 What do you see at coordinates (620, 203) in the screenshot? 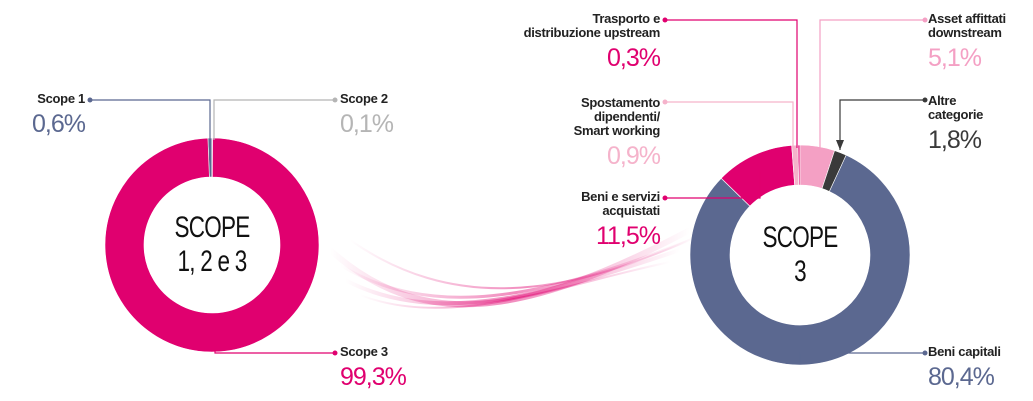
I see `category-label: Beni e servizi acquistati` at bounding box center [620, 203].